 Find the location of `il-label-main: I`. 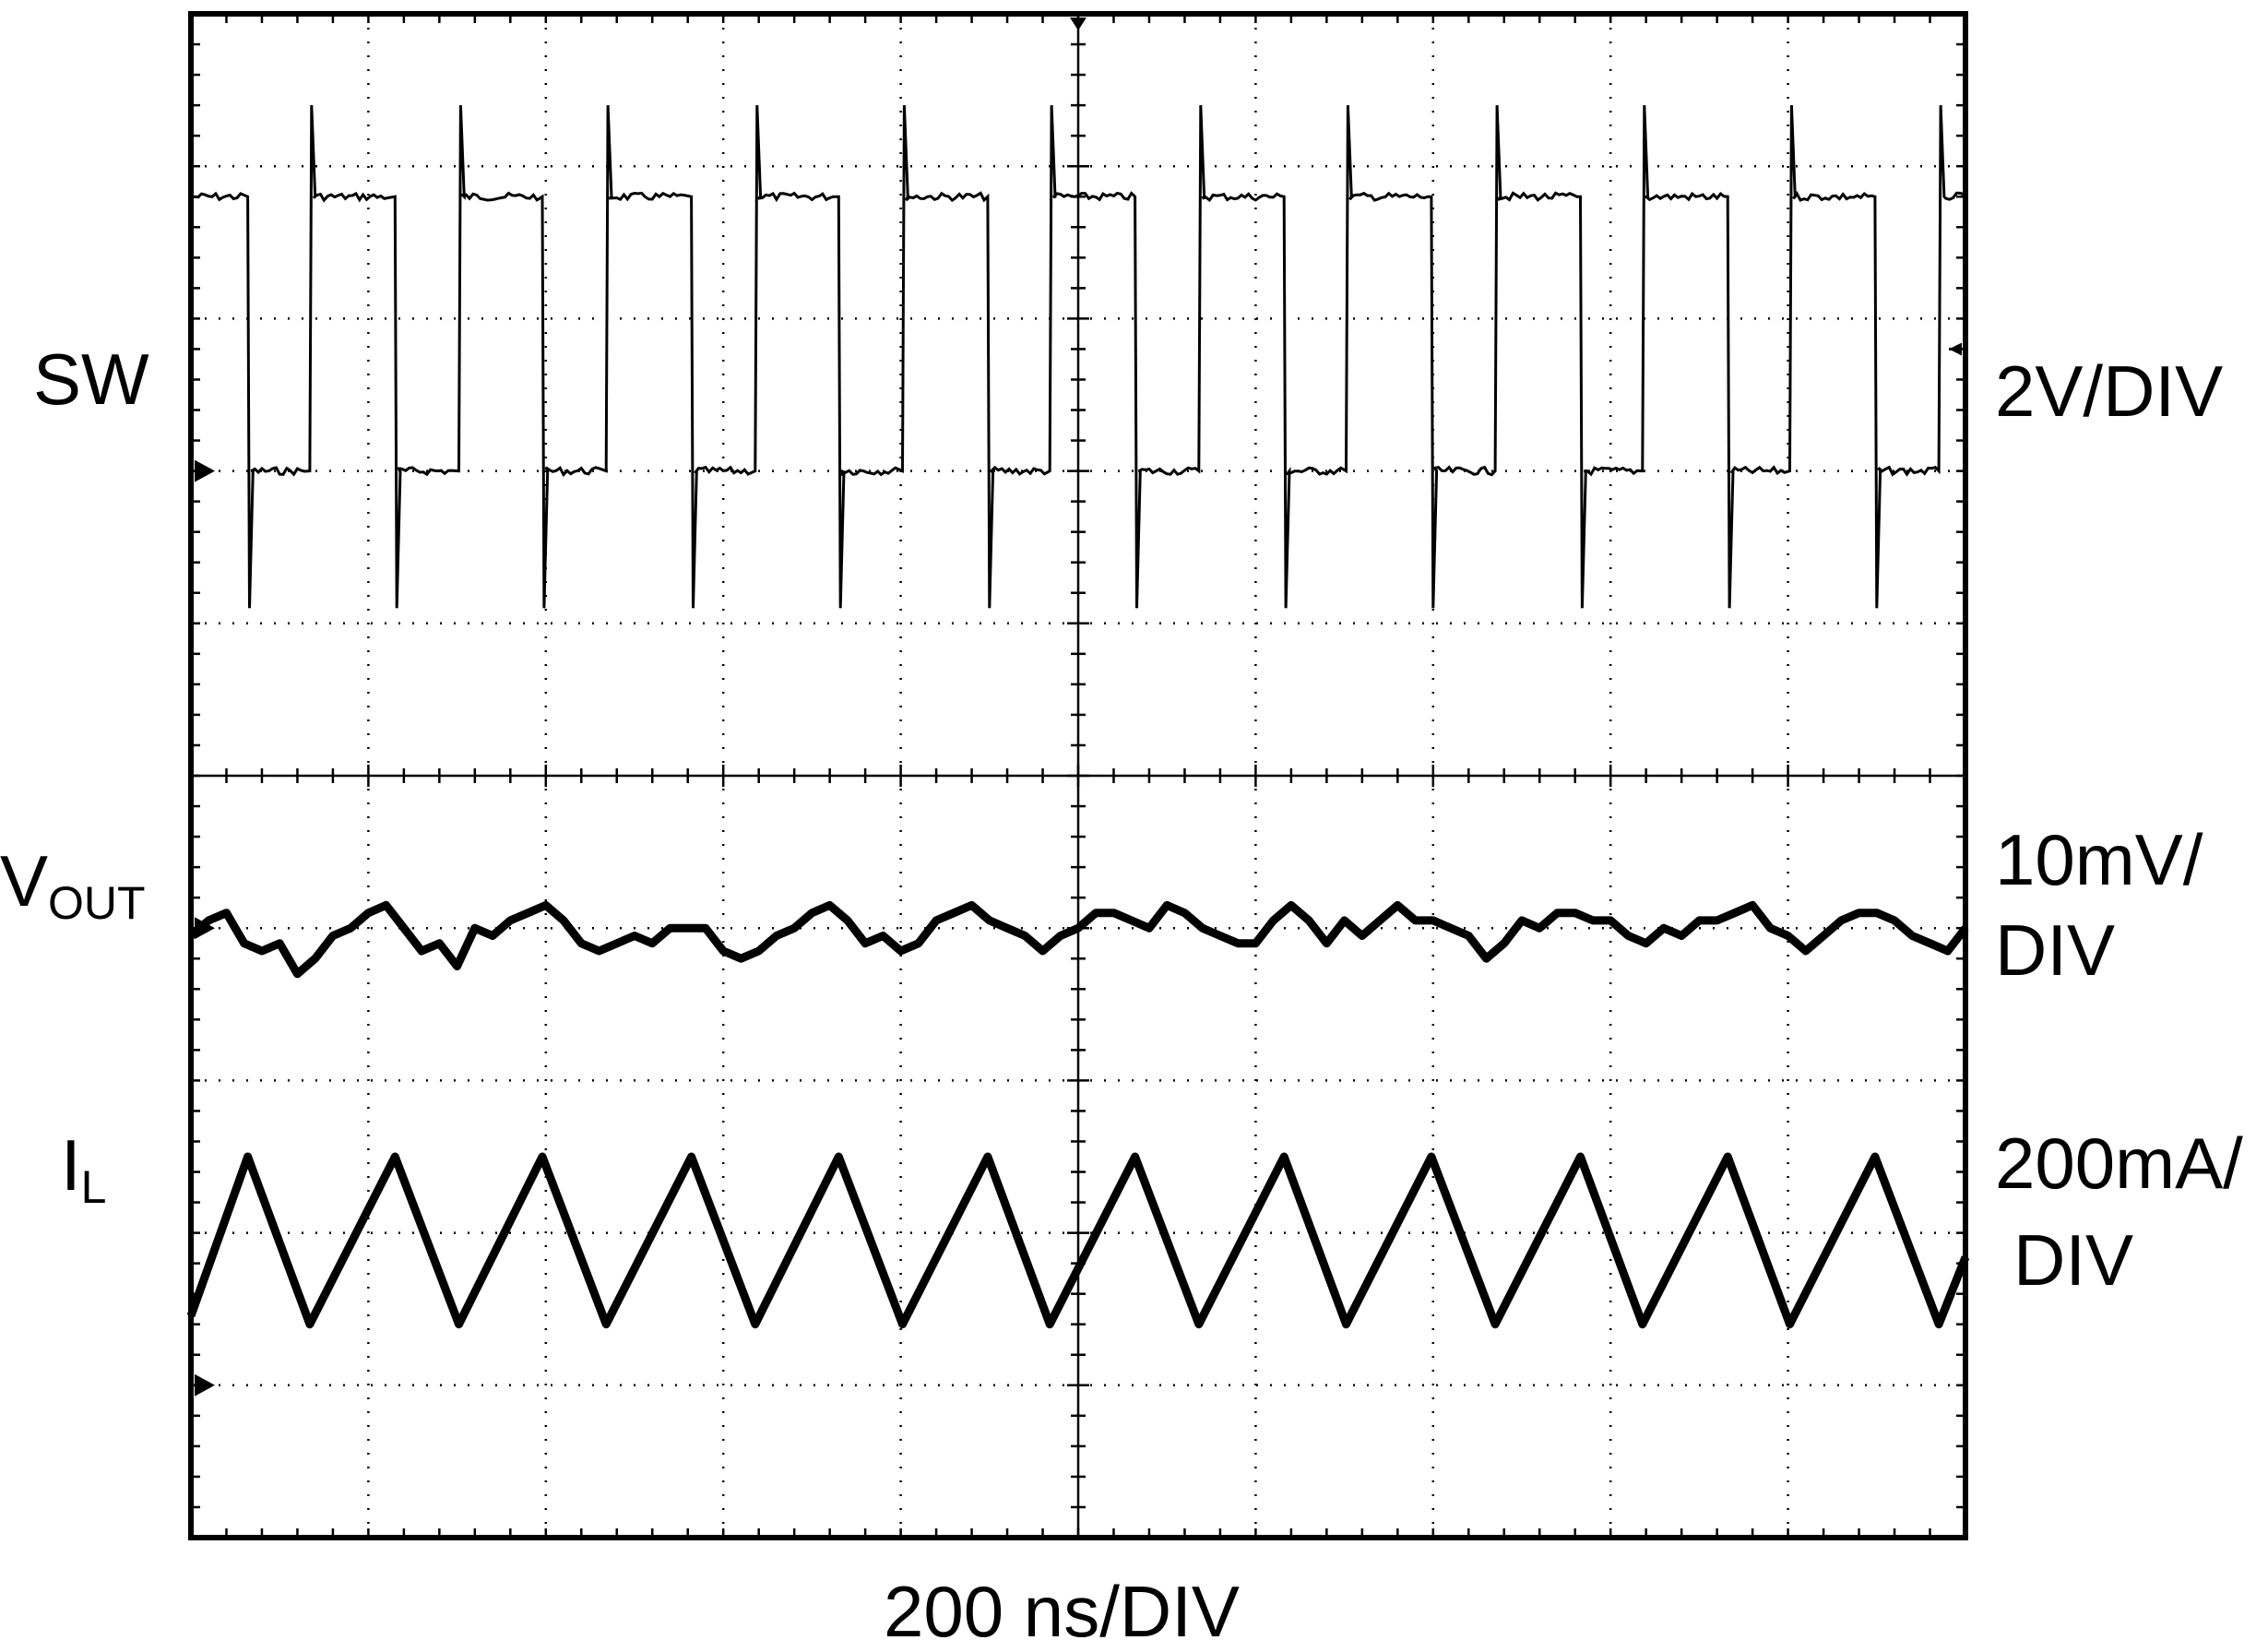

il-label-main: I is located at coordinates (71, 1165).